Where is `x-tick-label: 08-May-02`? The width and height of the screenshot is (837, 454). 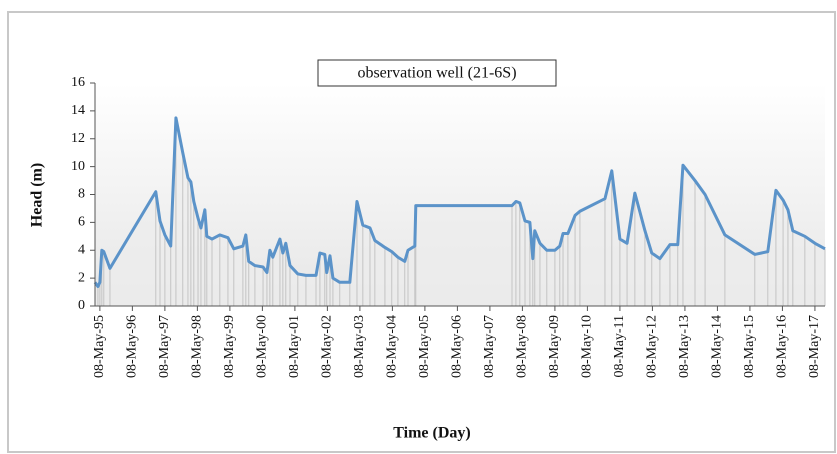 x-tick-label: 08-May-02 is located at coordinates (327, 346).